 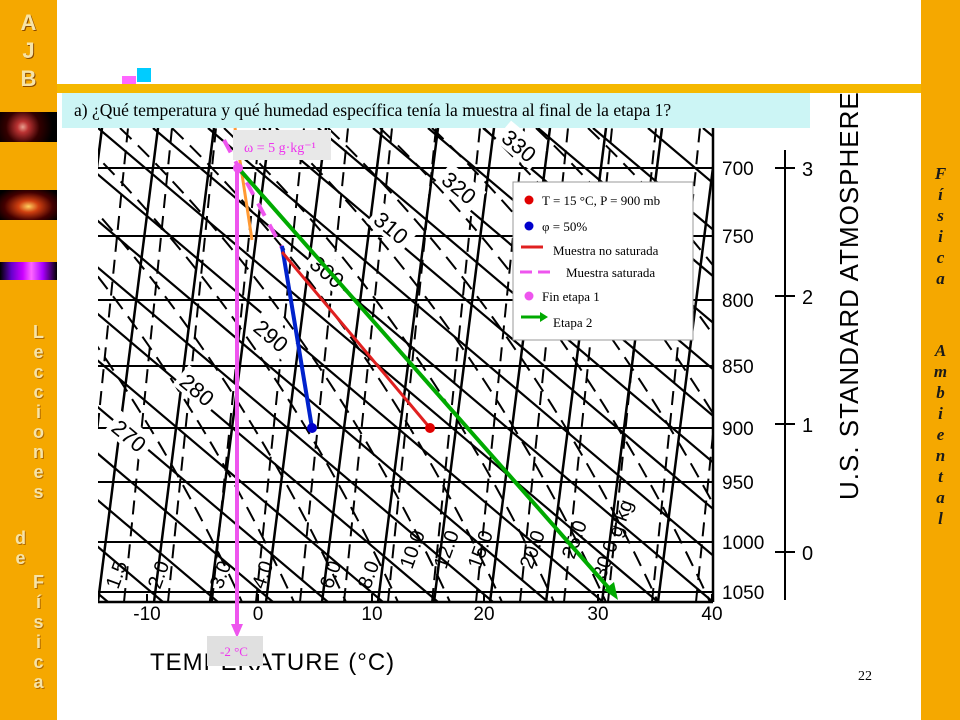 What do you see at coordinates (272, 662) in the screenshot?
I see `x-axis-label: TEMPERATURE (°C)` at bounding box center [272, 662].